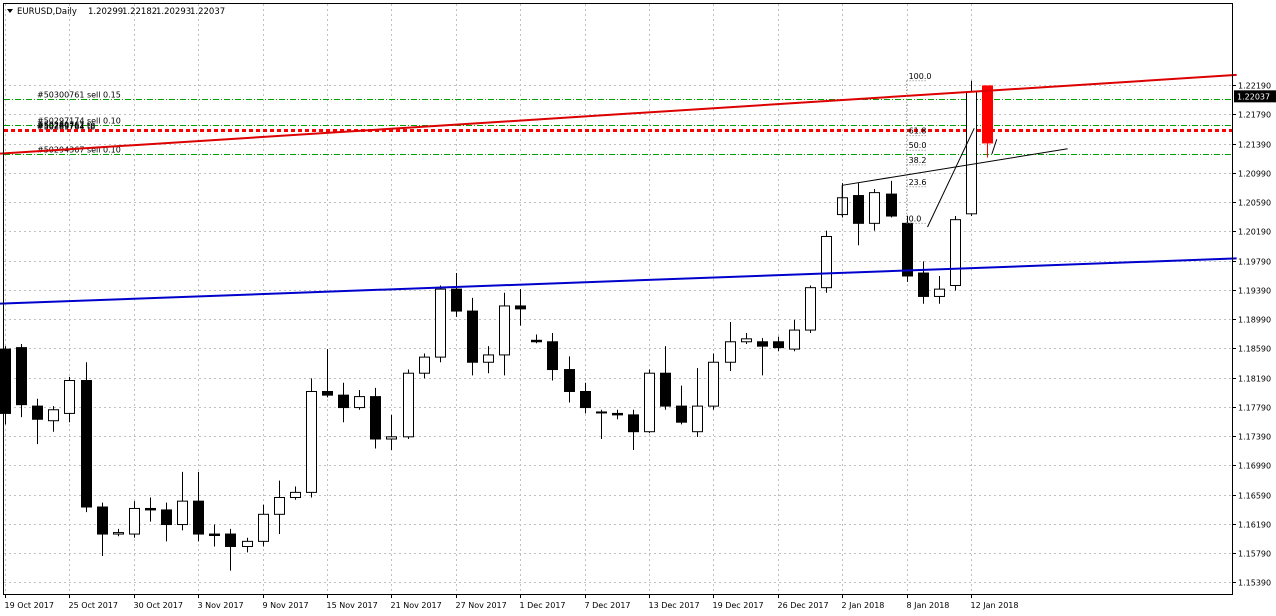  I want to click on y-tick-label: 1.19390, so click(1254, 291).